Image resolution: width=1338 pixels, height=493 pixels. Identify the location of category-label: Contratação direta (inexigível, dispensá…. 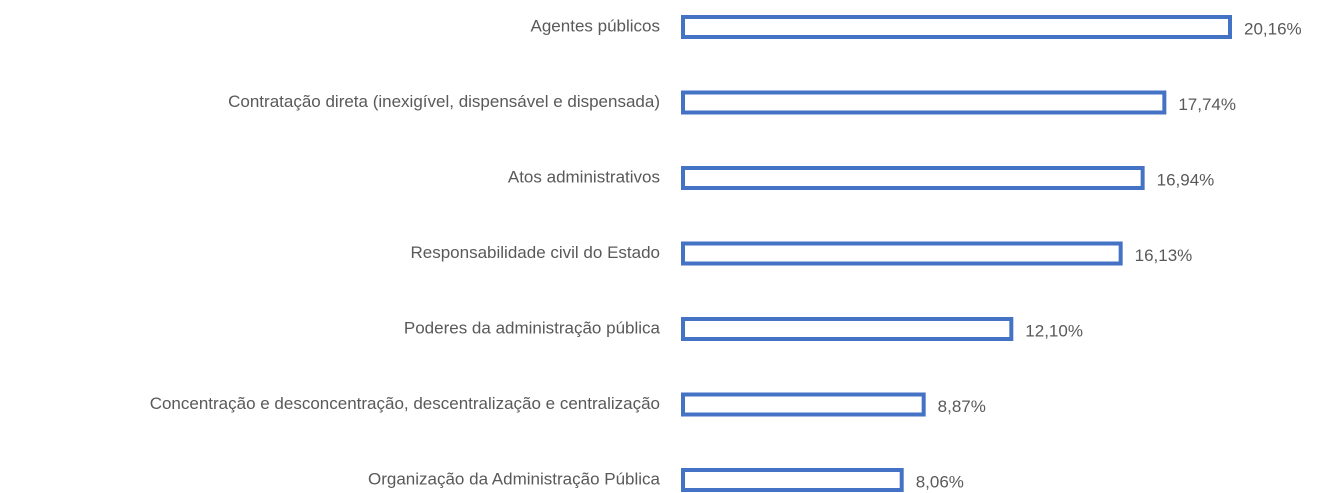
(444, 101).